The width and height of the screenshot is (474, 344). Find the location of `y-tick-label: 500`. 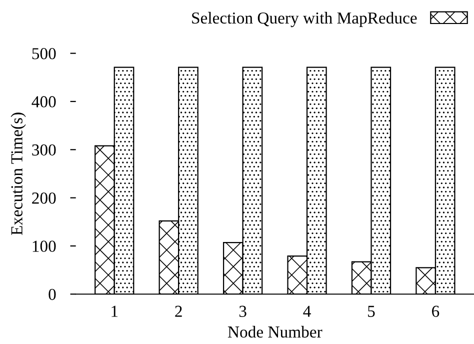

y-tick-label: 500 is located at coordinates (44, 54).